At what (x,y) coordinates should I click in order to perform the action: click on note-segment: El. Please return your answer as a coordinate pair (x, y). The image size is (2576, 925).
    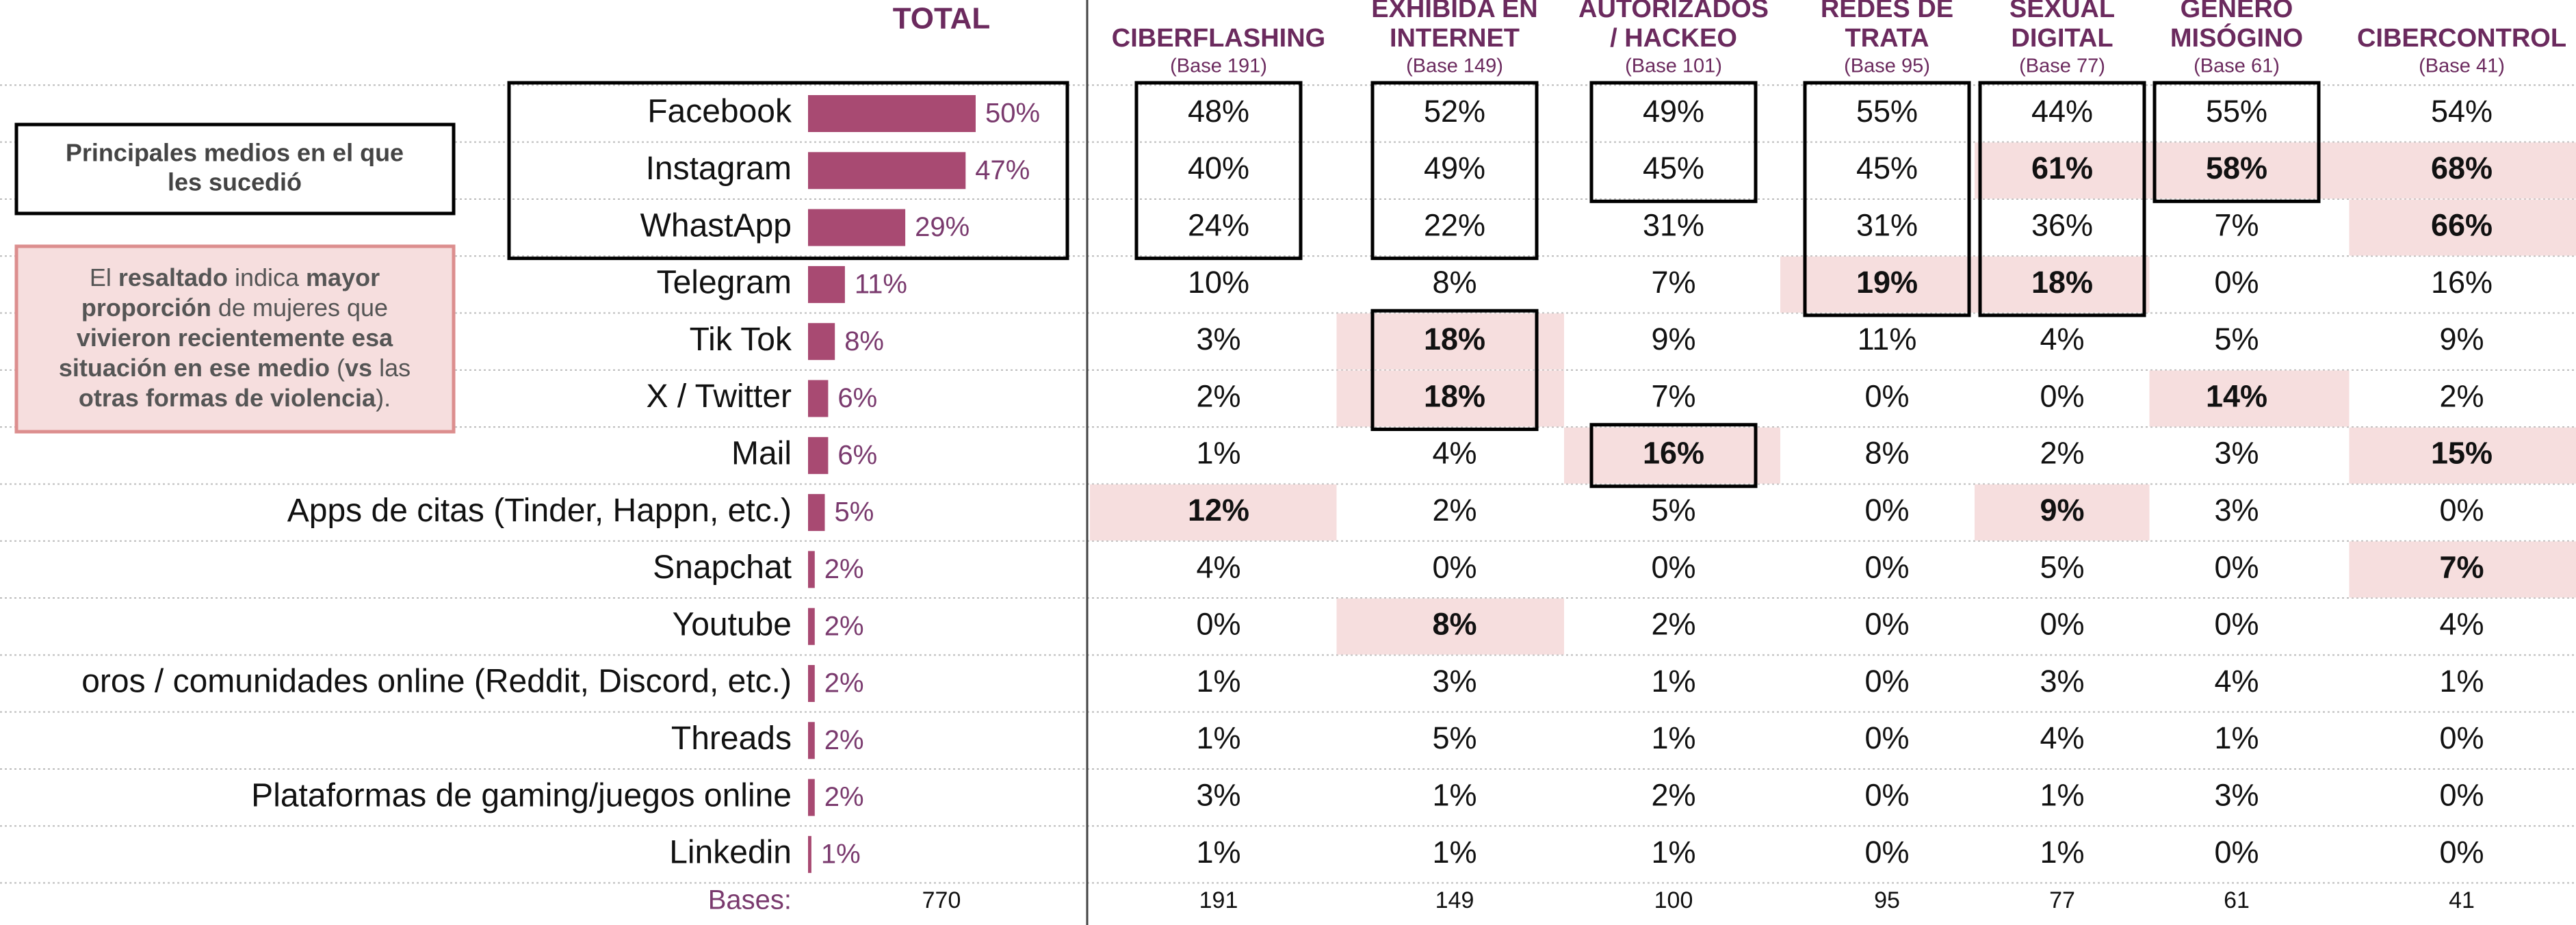
    Looking at the image, I should click on (104, 277).